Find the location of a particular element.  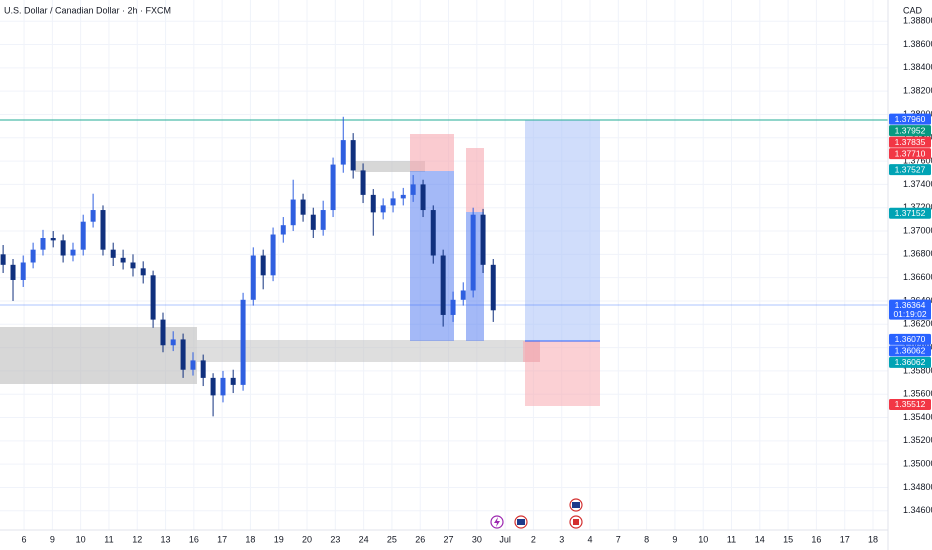

target-zone is located at coordinates (562, 230).